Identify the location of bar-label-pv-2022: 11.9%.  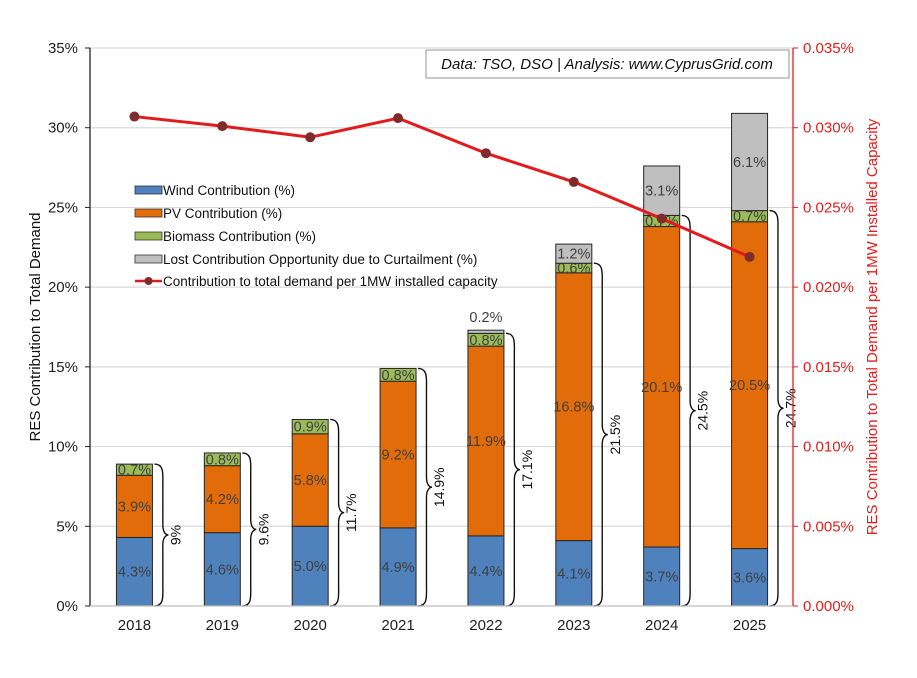
(486, 442).